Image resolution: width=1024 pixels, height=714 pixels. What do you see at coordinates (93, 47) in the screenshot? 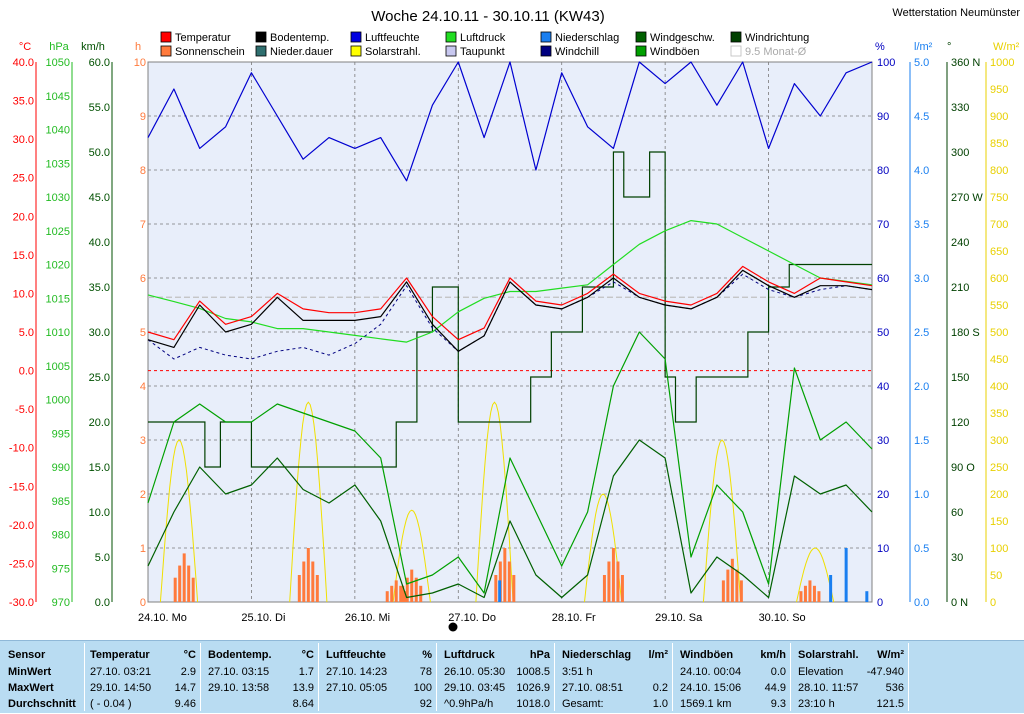
I see `axis-unit-wind: km/h` at bounding box center [93, 47].